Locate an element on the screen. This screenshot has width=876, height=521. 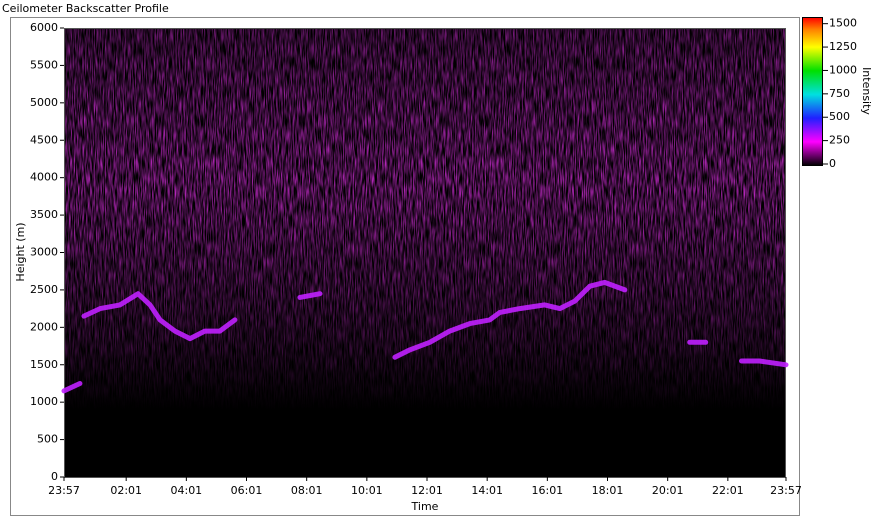
x-tick-label: 16:01 is located at coordinates (547, 490).